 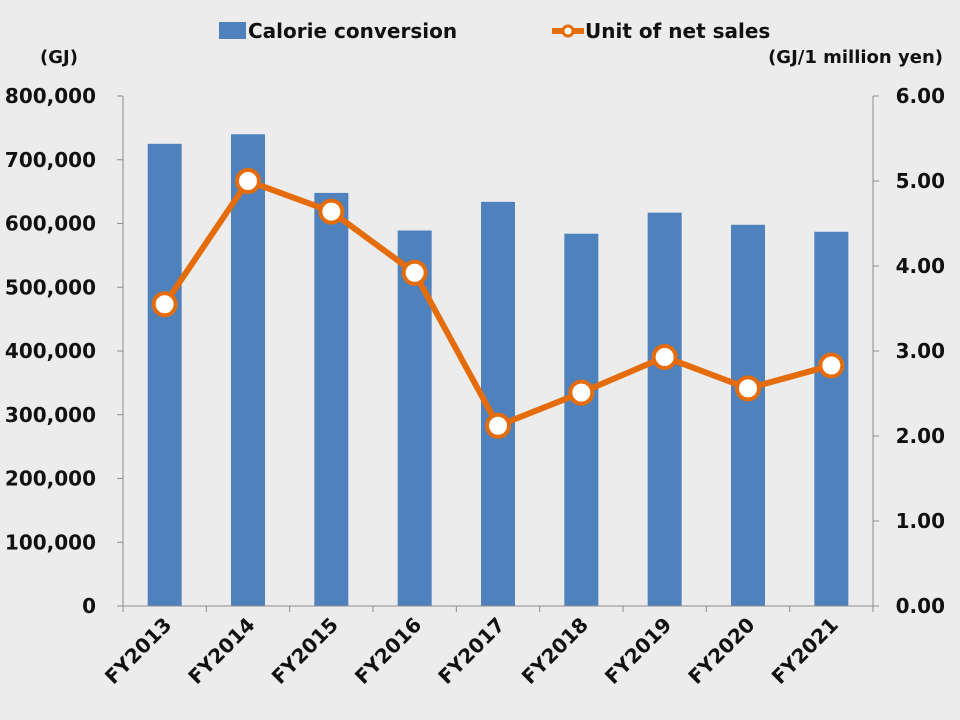 I want to click on line-point-FY2020, so click(x=748, y=388).